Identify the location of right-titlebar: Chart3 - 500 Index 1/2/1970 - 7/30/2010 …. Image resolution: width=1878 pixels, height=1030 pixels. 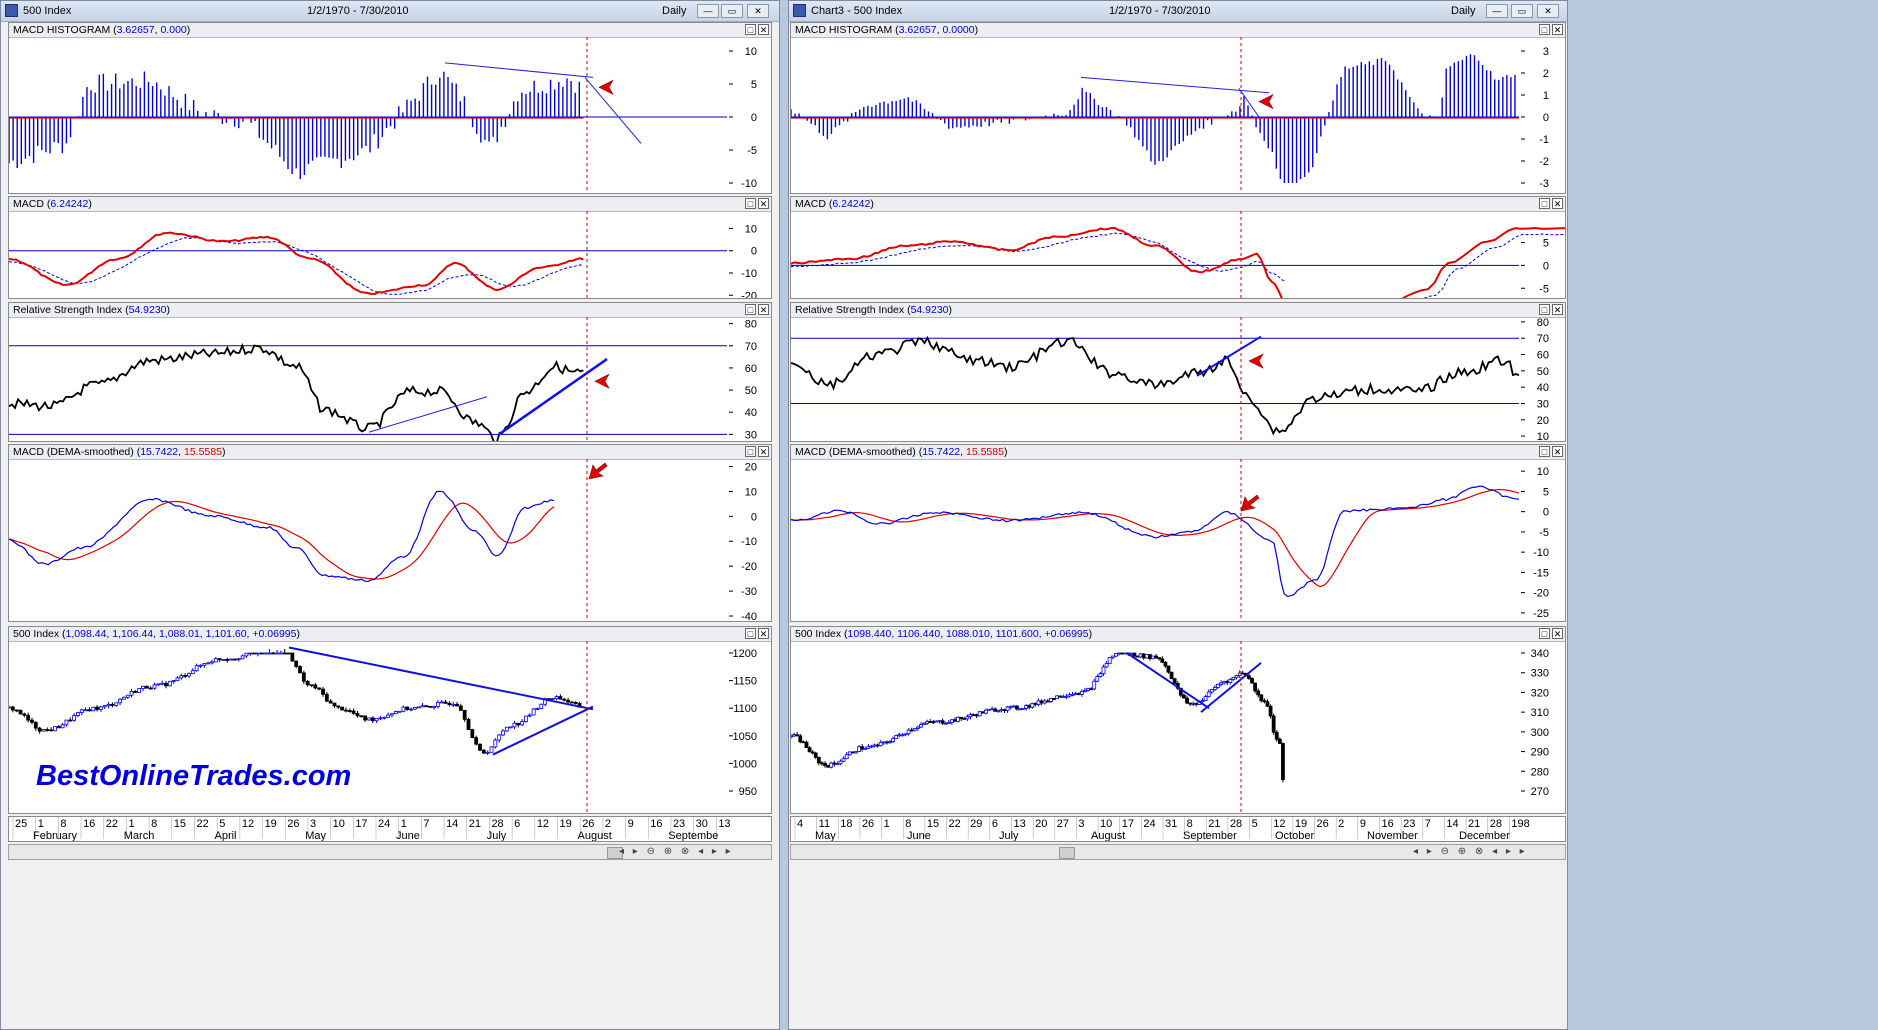
(1178, 11).